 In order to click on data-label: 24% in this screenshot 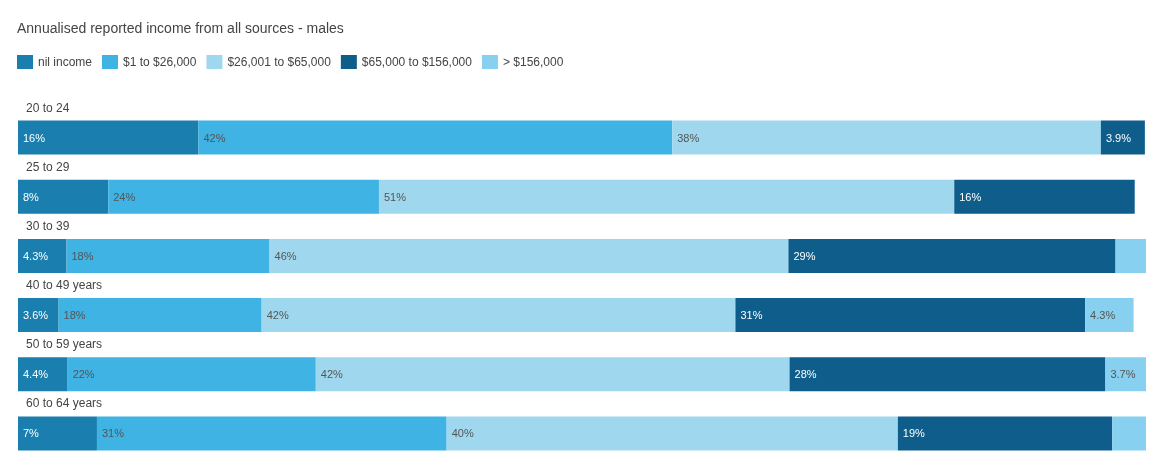, I will do `click(124, 196)`.